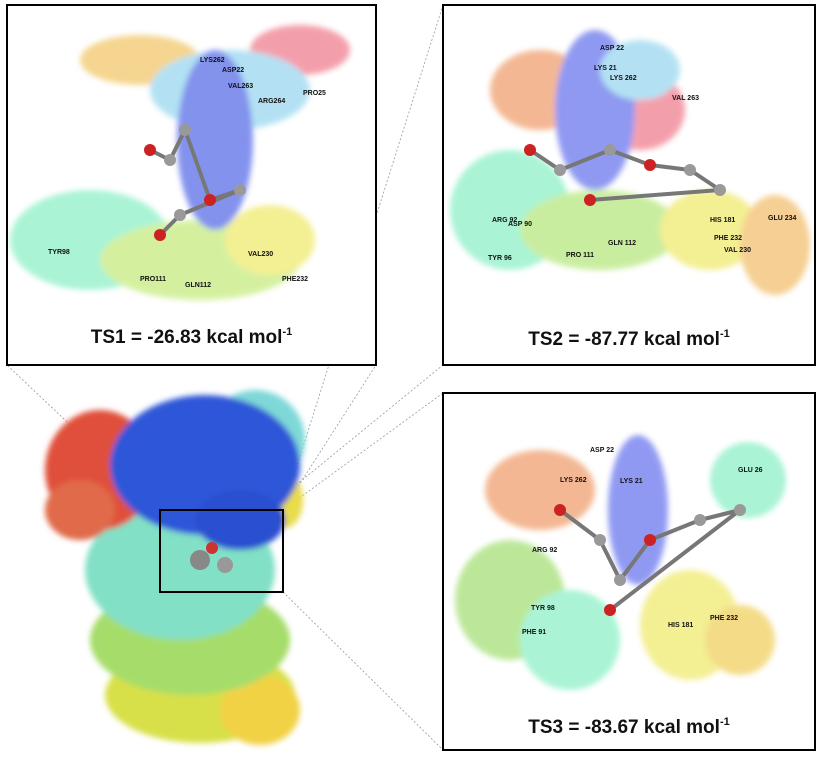 This screenshot has height=760, width=822. What do you see at coordinates (534, 632) in the screenshot?
I see `residue-label: PHE 91` at bounding box center [534, 632].